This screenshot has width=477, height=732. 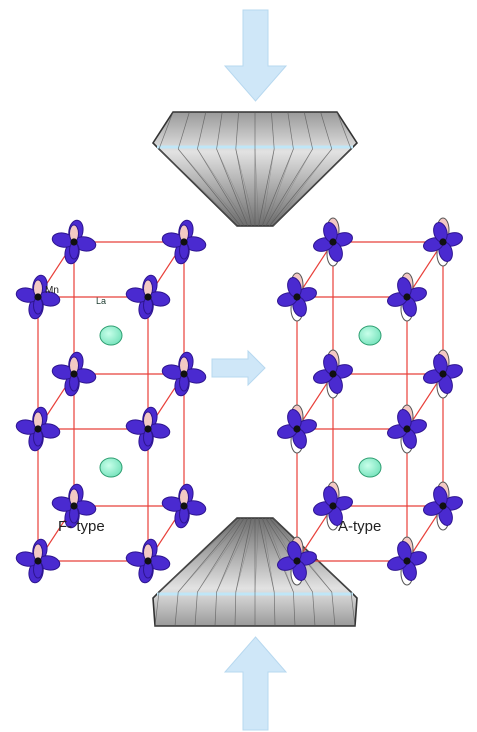 I want to click on bottom-diamond-anvil, so click(x=255, y=572).